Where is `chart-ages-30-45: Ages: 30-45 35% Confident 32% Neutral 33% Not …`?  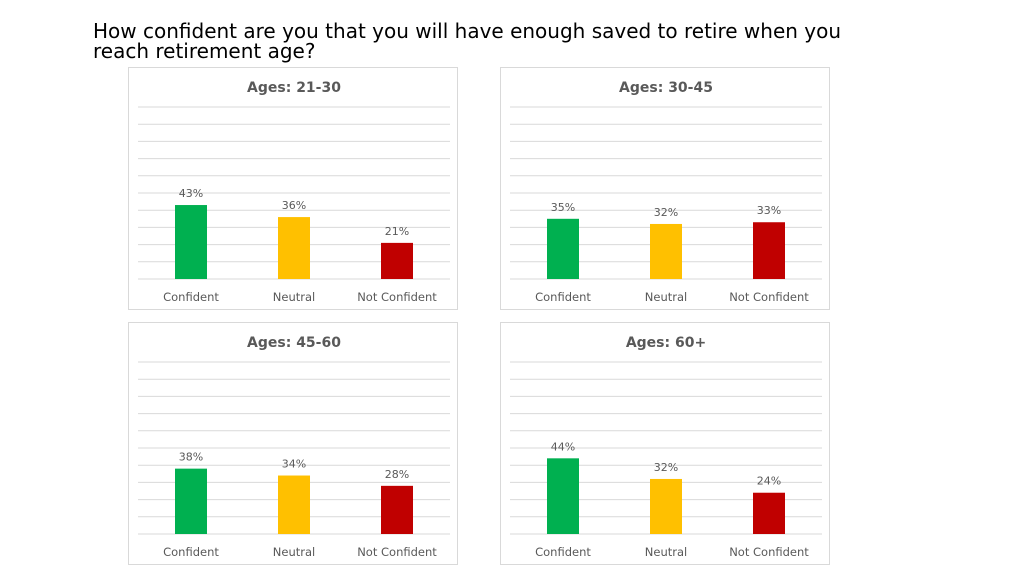 chart-ages-30-45: Ages: 30-45 35% Confident 32% Neutral 33% Not … is located at coordinates (666, 192).